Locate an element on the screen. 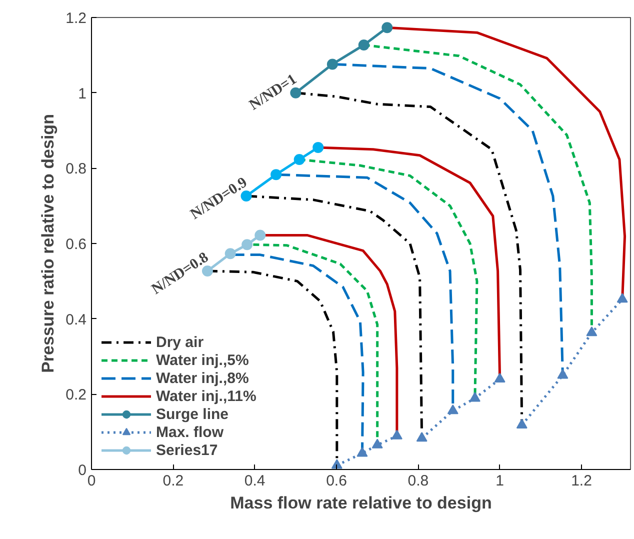 The width and height of the screenshot is (634, 539). legend-label: Dry air is located at coordinates (180, 342).